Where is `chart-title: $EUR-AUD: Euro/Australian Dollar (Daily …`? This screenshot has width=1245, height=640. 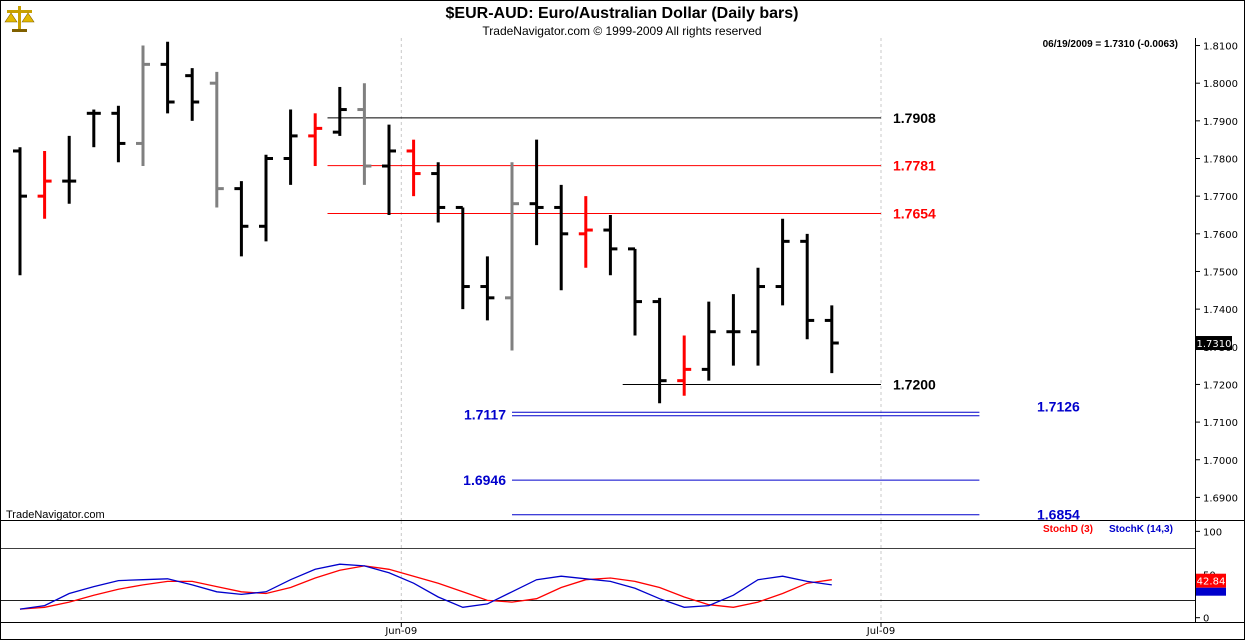 chart-title: $EUR-AUD: Euro/Australian Dollar (Daily … is located at coordinates (622, 13).